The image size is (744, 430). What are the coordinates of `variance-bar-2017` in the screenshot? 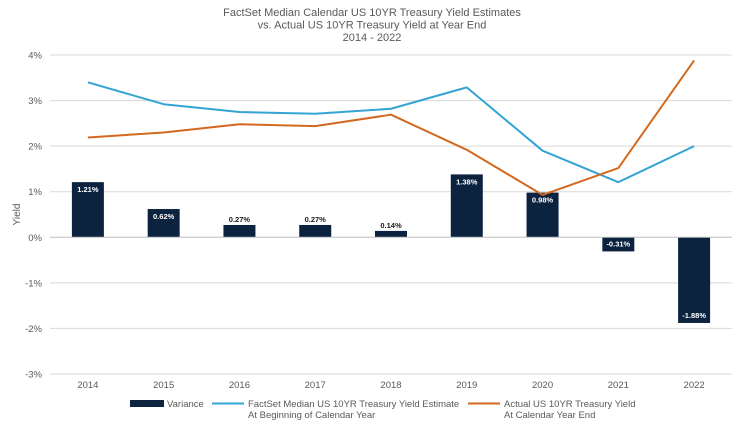 It's located at (315, 231).